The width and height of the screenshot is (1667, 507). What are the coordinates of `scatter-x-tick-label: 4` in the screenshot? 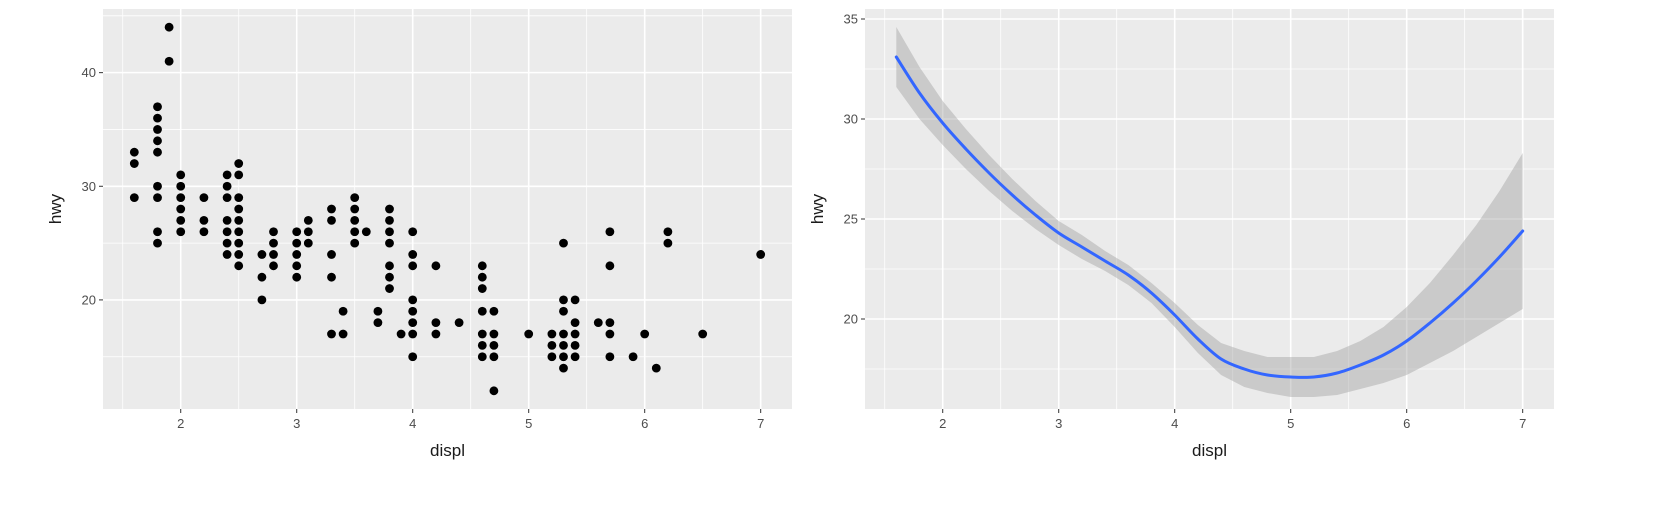 It's located at (412, 423).